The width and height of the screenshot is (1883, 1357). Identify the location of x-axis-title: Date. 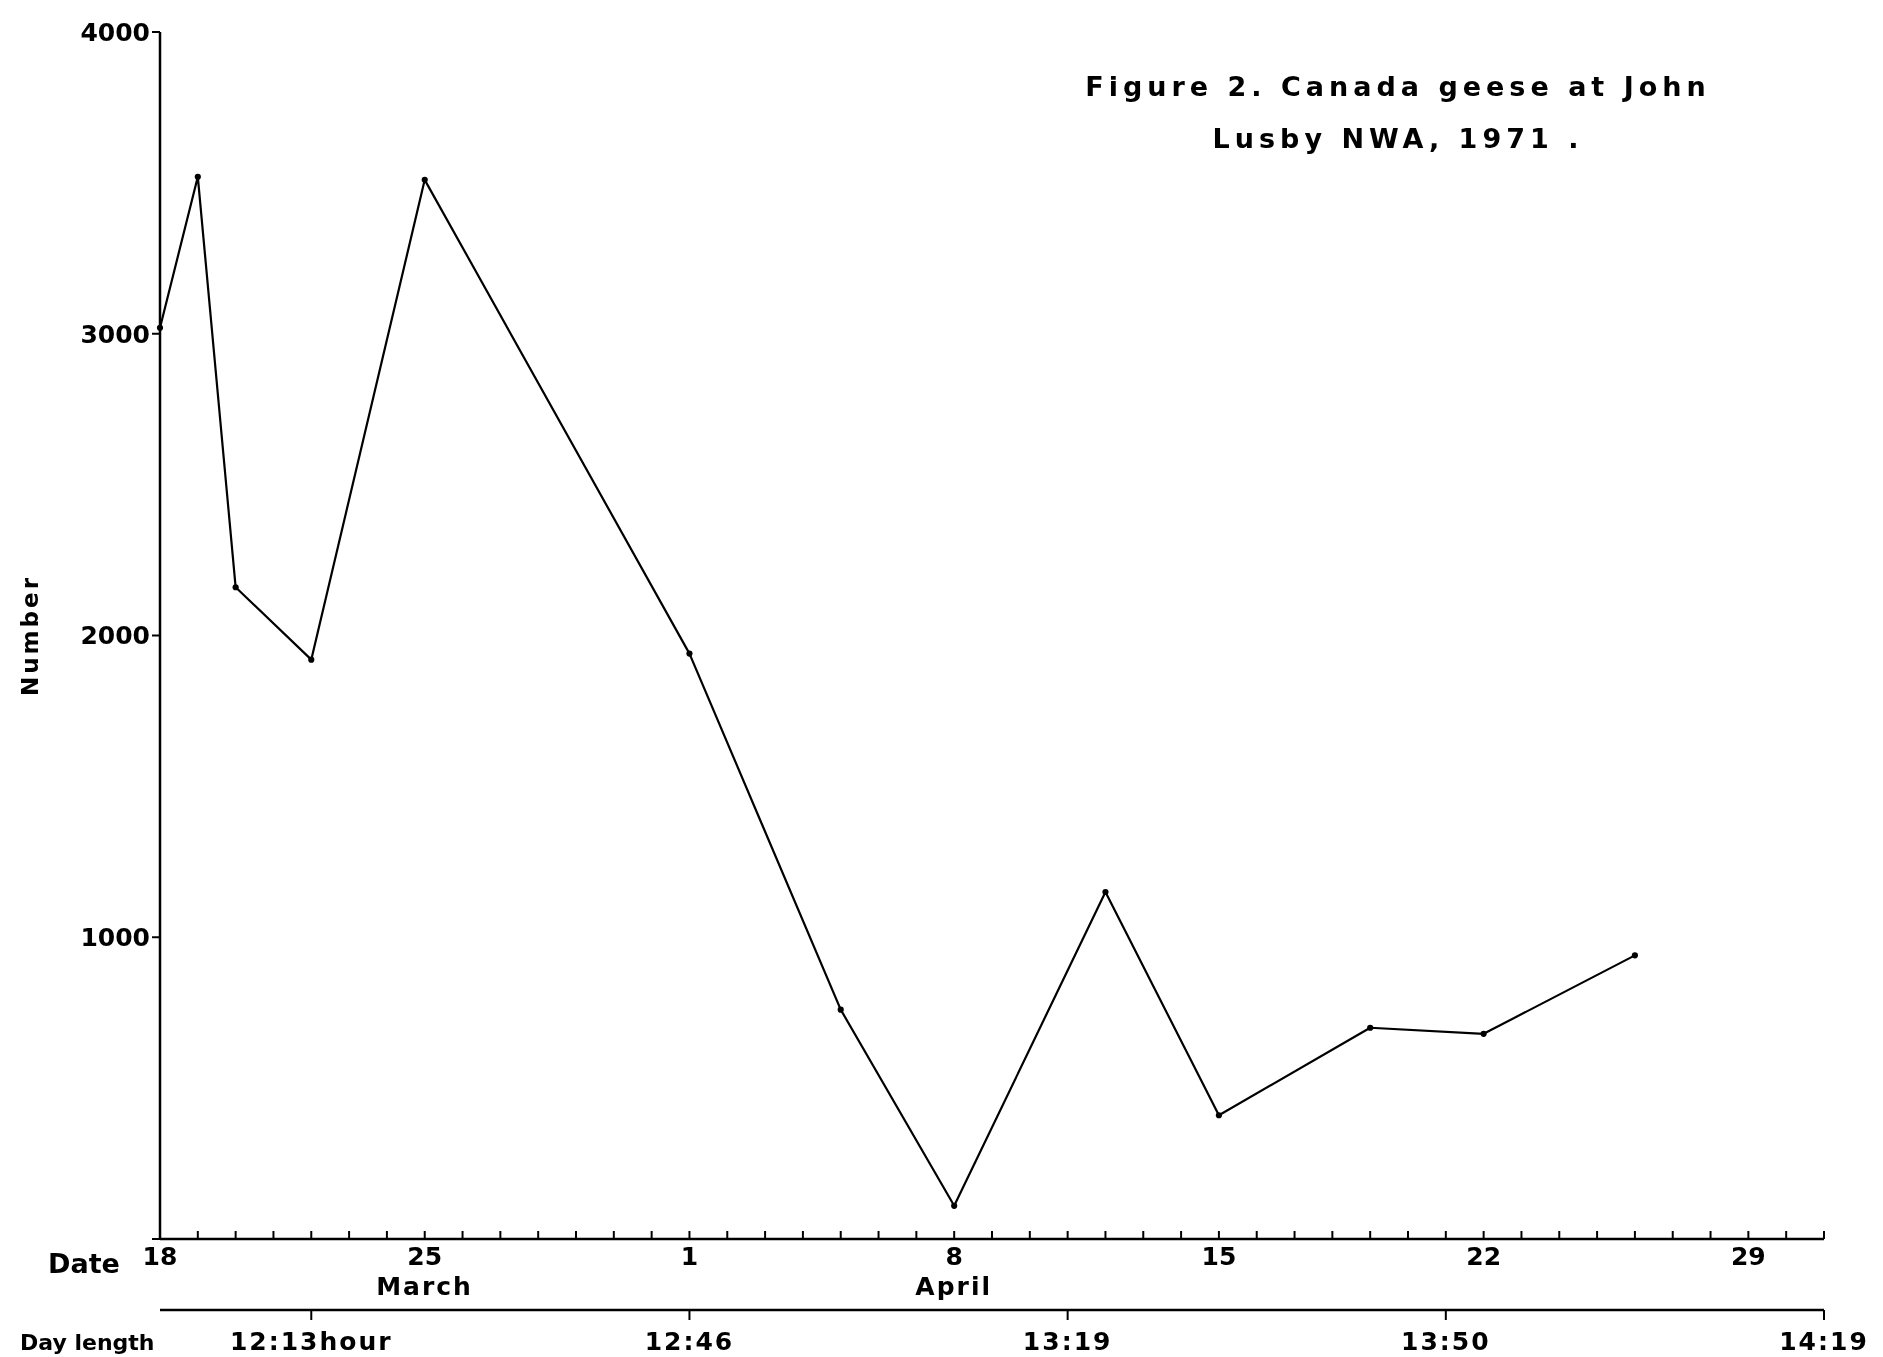
(84, 1263).